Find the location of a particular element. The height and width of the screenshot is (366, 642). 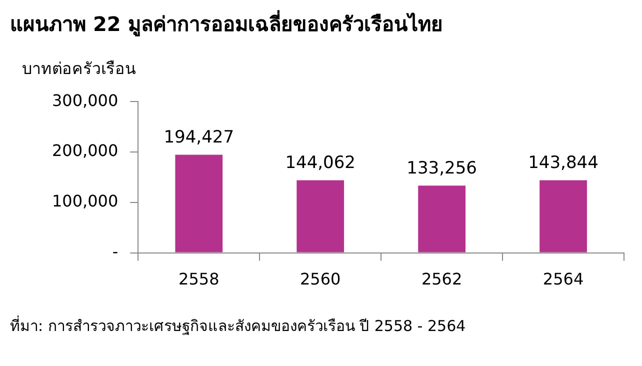

x-tick-label: 2558 is located at coordinates (199, 279).